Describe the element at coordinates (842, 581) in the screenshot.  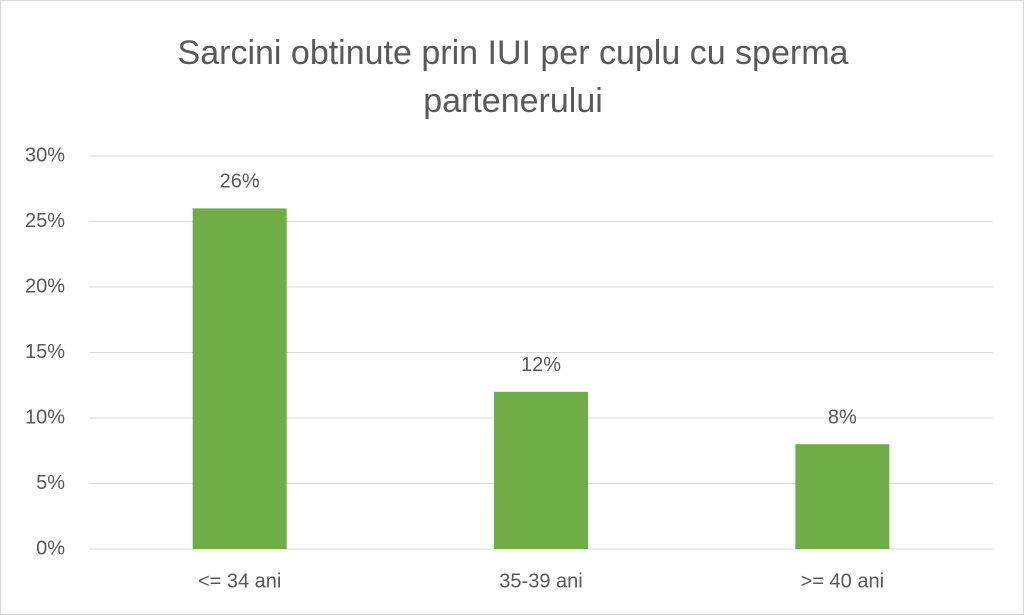
I see `x-tick-label: >= 40 ani` at that location.